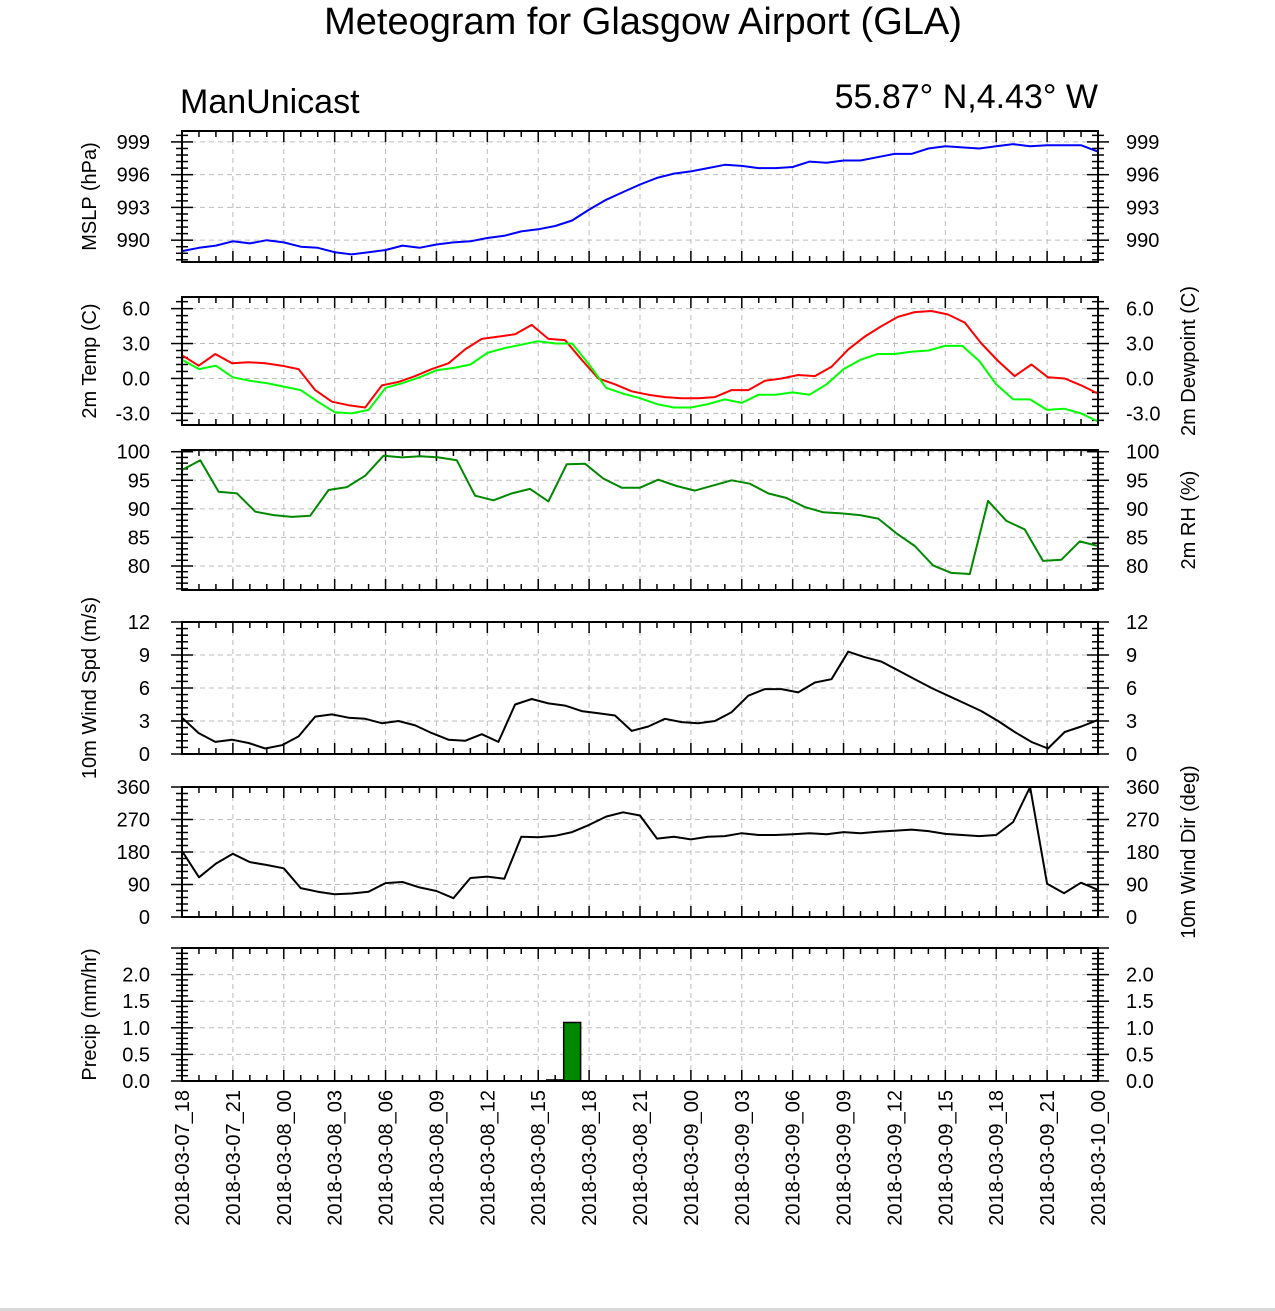  What do you see at coordinates (133, 176) in the screenshot?
I see `y-tick-label: 996` at bounding box center [133, 176].